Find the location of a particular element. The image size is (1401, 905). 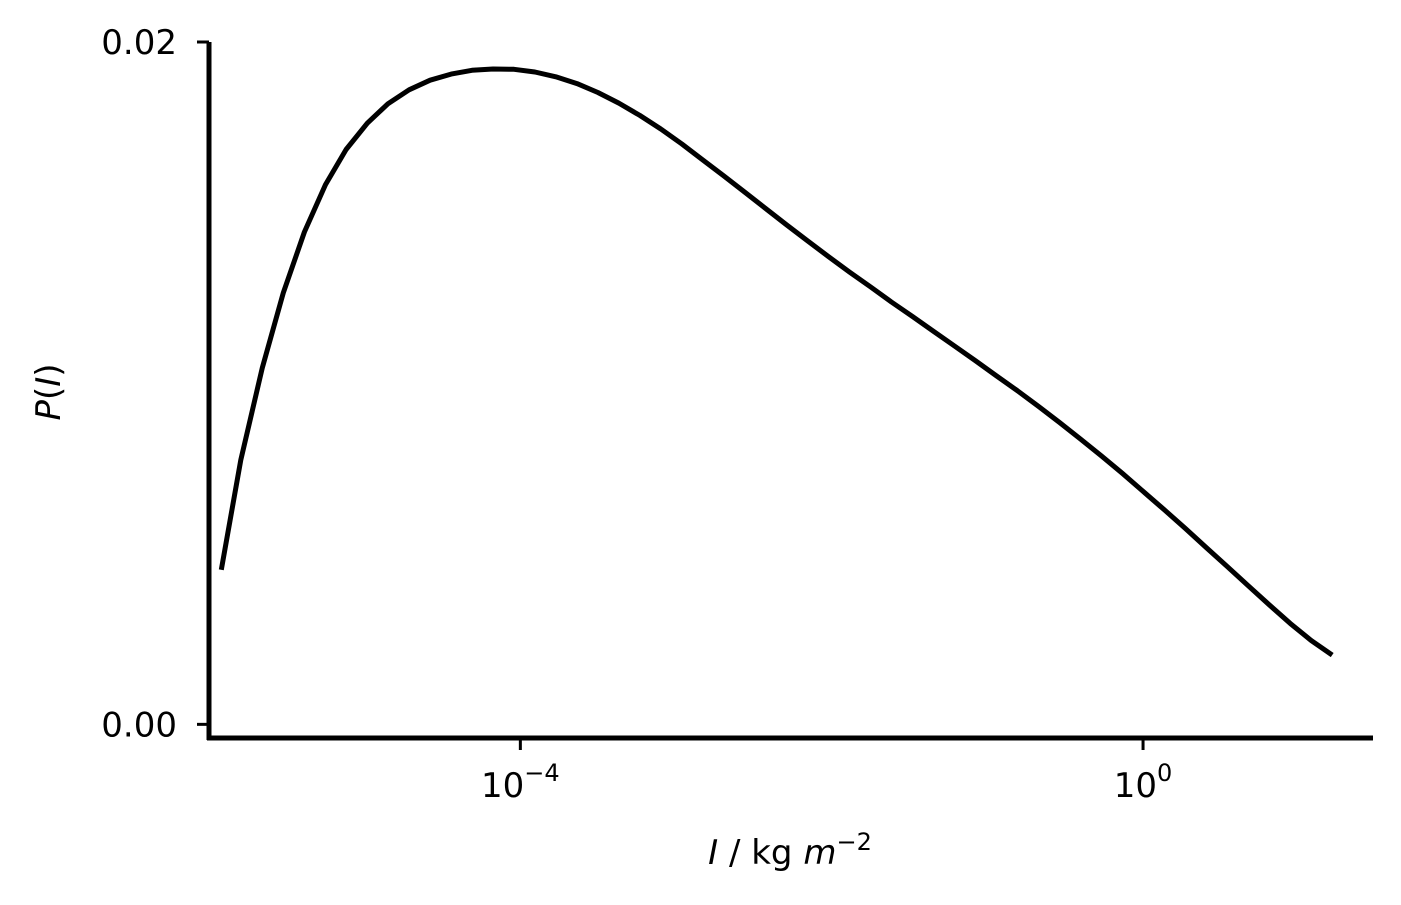

y-axis-label: P(I) is located at coordinates (49, 391).